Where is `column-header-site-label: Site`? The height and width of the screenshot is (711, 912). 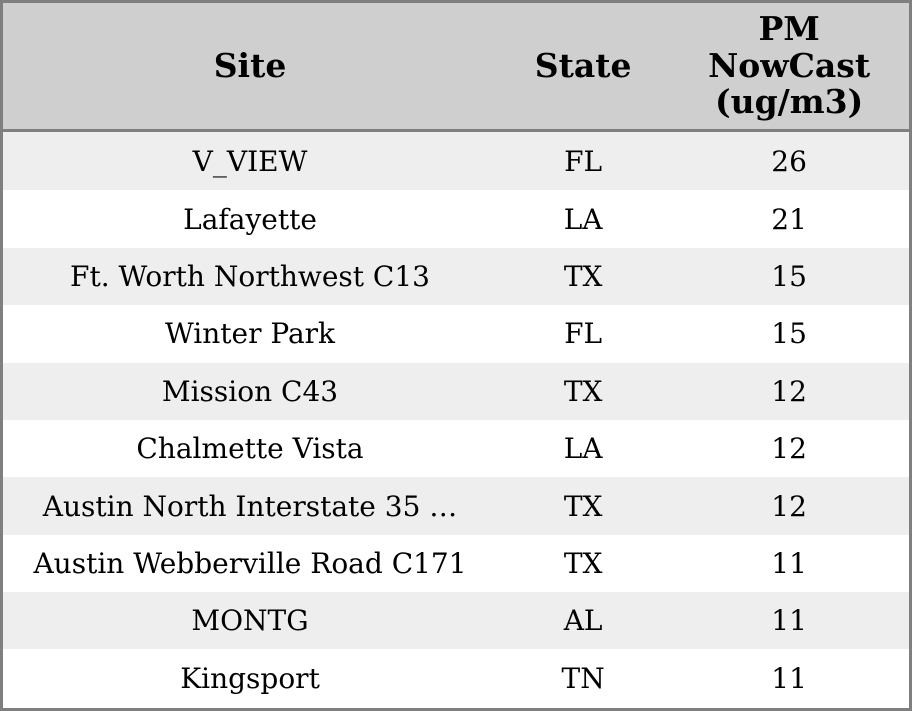
column-header-site-label: Site is located at coordinates (250, 65).